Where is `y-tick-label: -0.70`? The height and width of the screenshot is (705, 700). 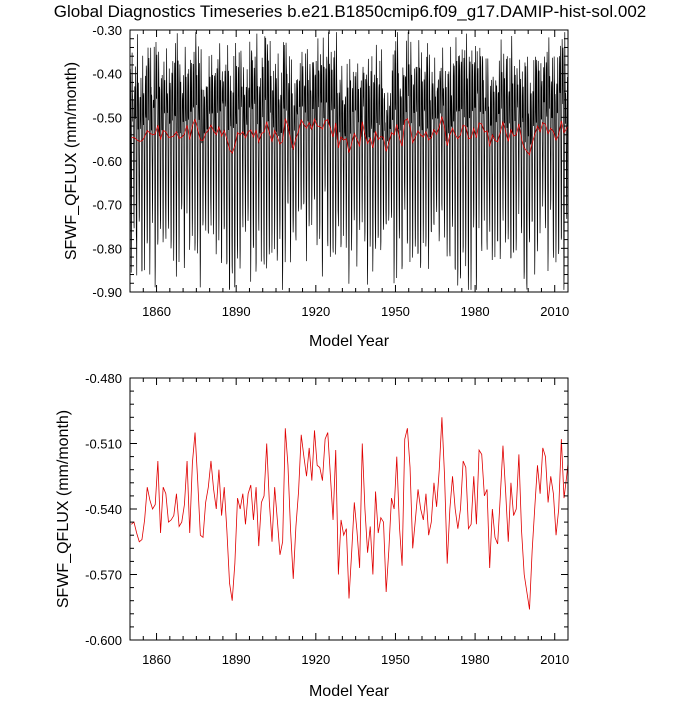
y-tick-label: -0.70 is located at coordinates (107, 205).